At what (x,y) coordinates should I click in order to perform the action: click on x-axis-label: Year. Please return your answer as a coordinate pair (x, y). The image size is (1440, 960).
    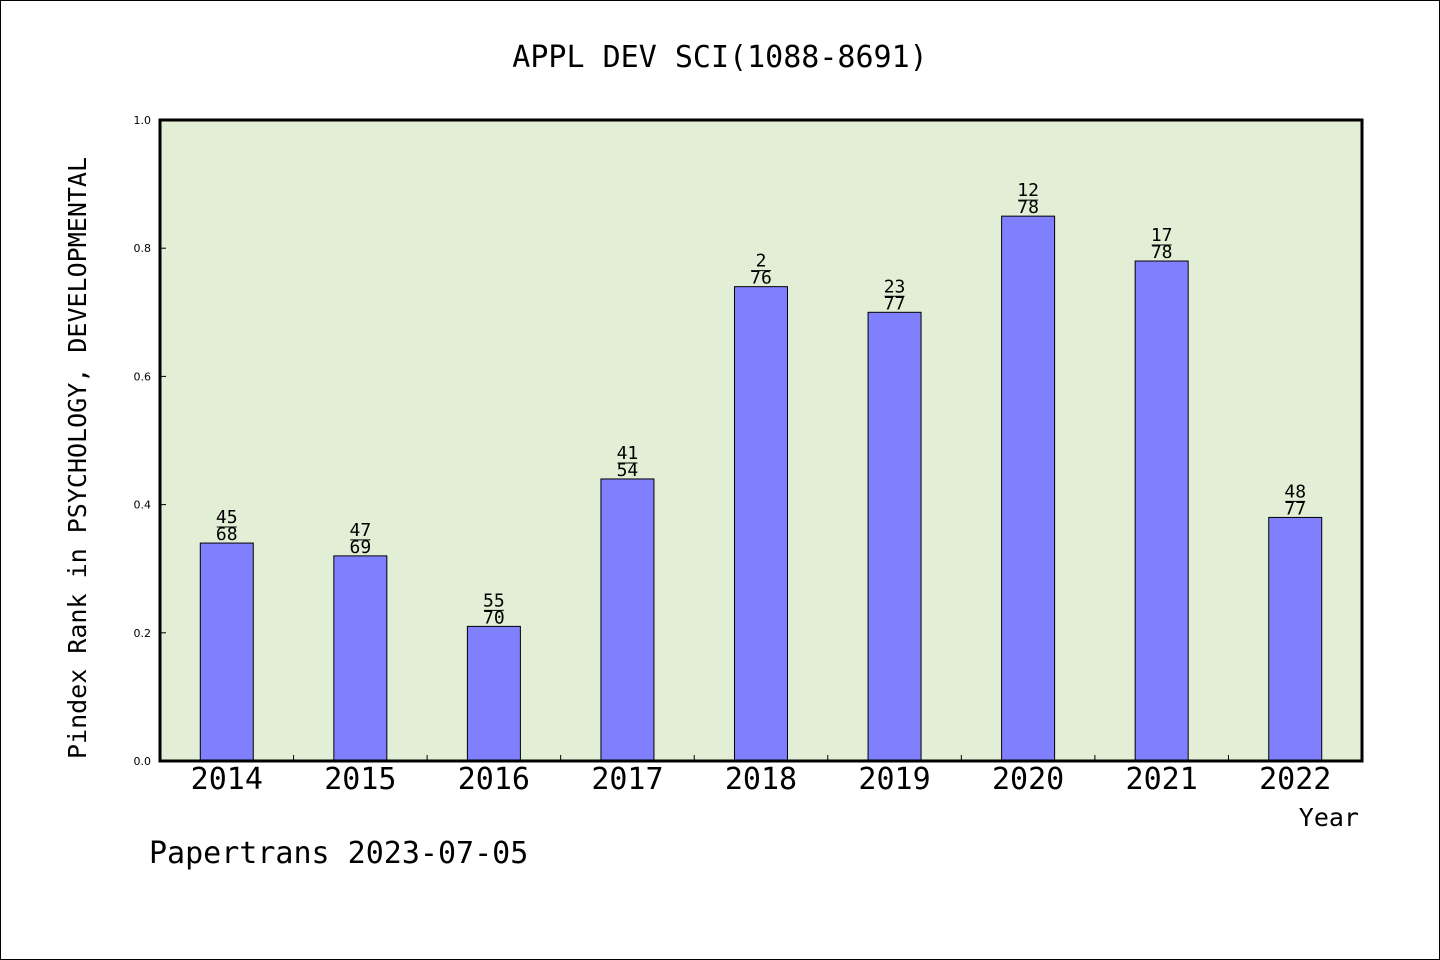
    Looking at the image, I should click on (1329, 817).